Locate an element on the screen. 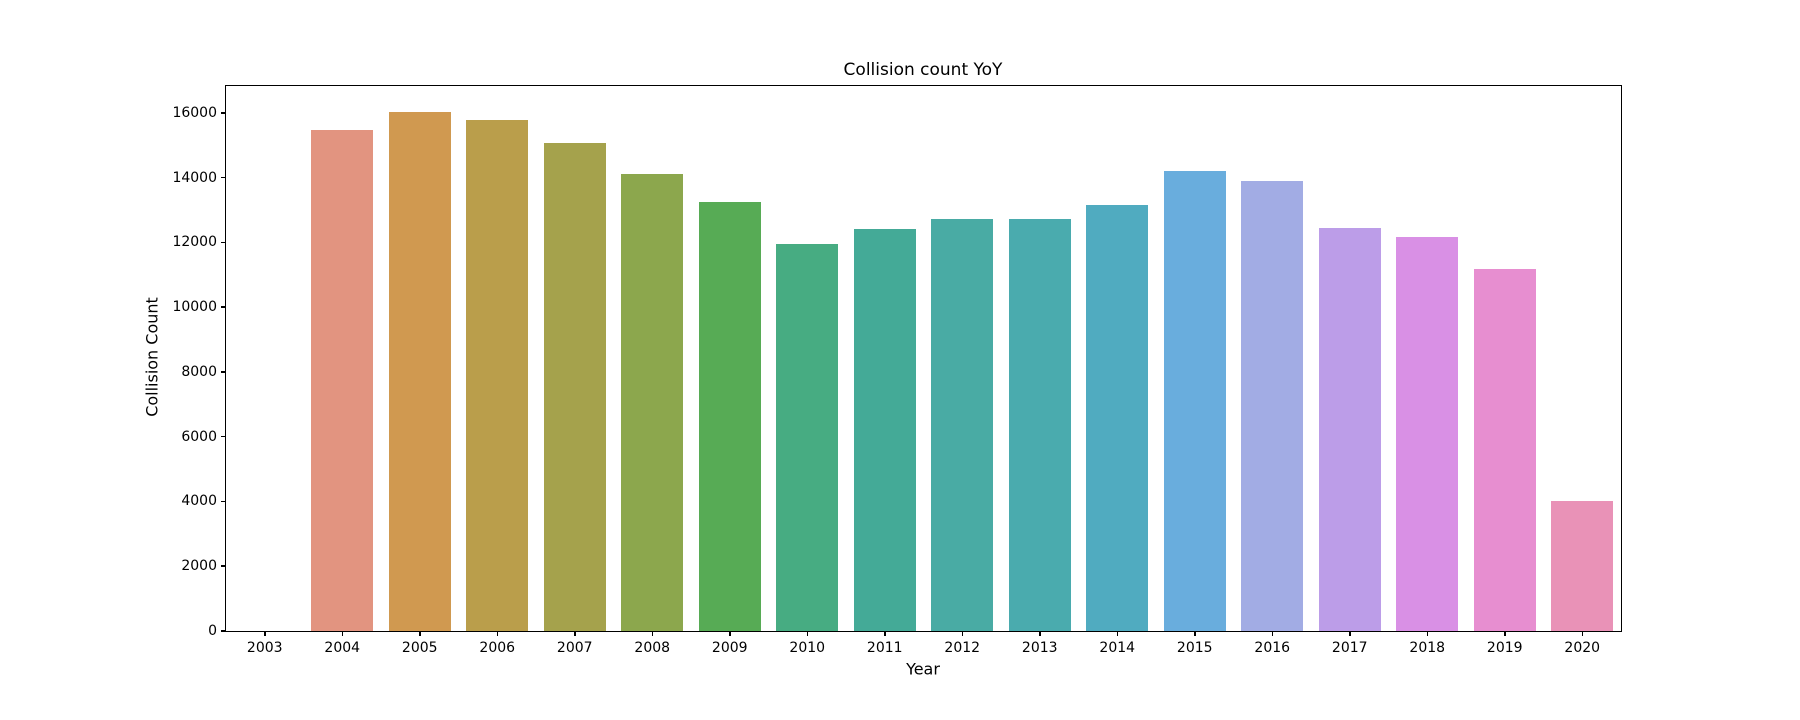 This screenshot has width=1800, height=720. x-tick-label-2017: 2017 is located at coordinates (1349, 648).